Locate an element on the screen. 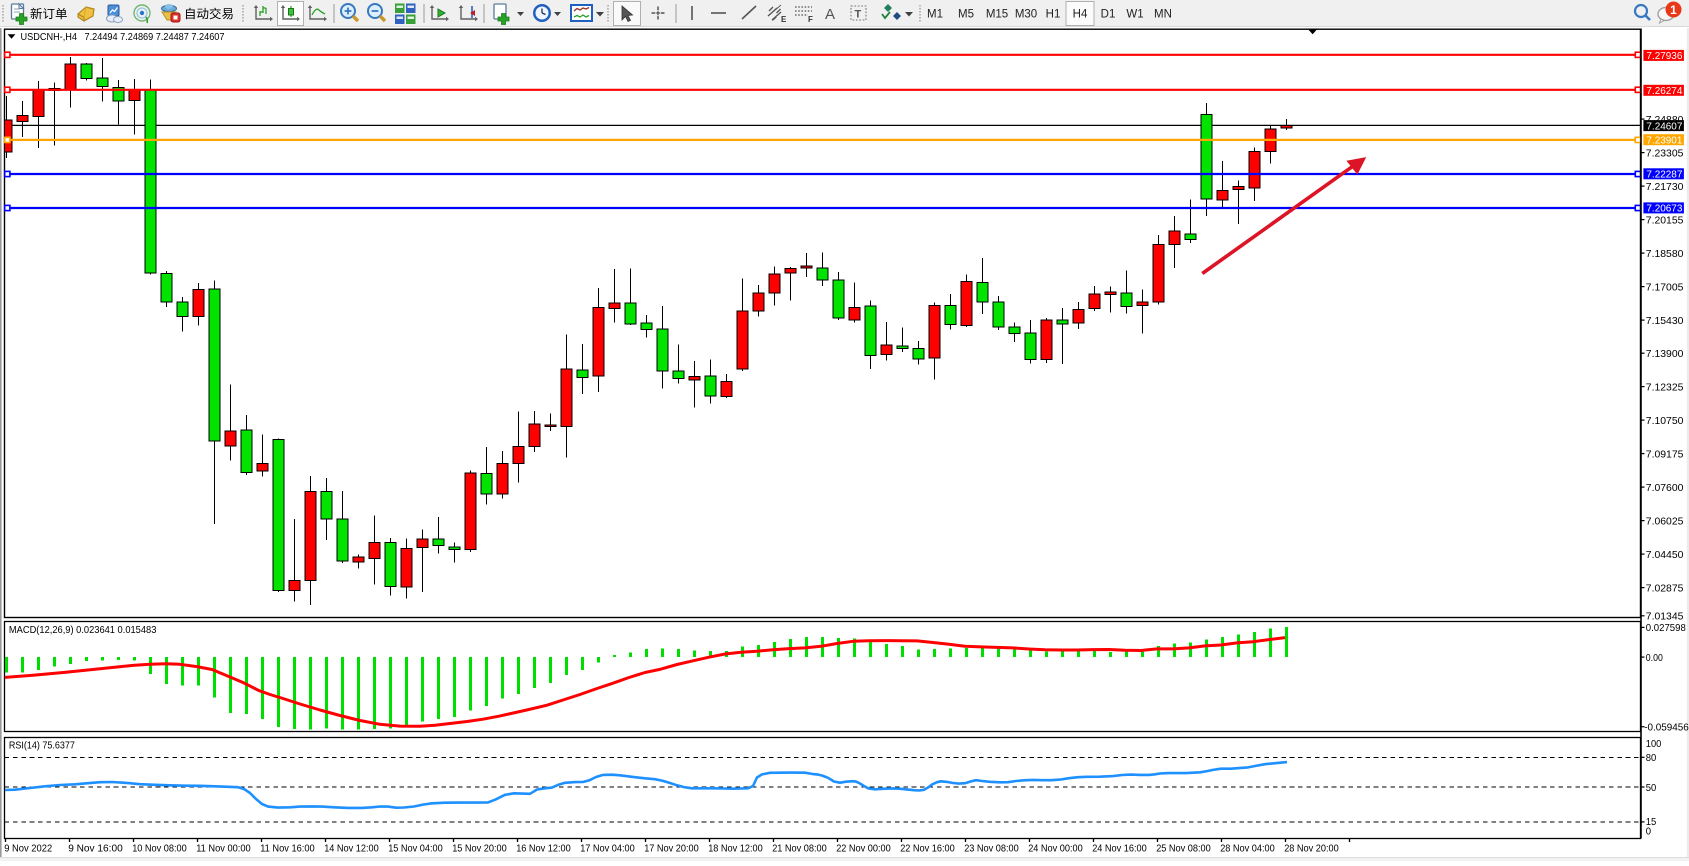  svg-text: 新订单 is located at coordinates (49, 13).